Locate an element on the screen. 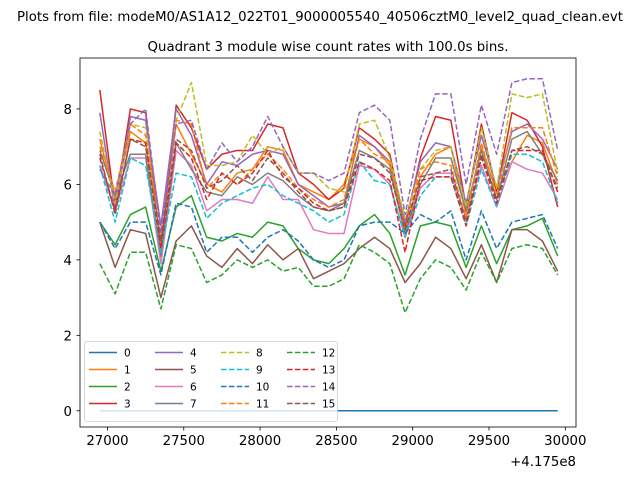 Image resolution: width=640 pixels, height=480 pixels. y-tick-label: 4 is located at coordinates (68, 261).